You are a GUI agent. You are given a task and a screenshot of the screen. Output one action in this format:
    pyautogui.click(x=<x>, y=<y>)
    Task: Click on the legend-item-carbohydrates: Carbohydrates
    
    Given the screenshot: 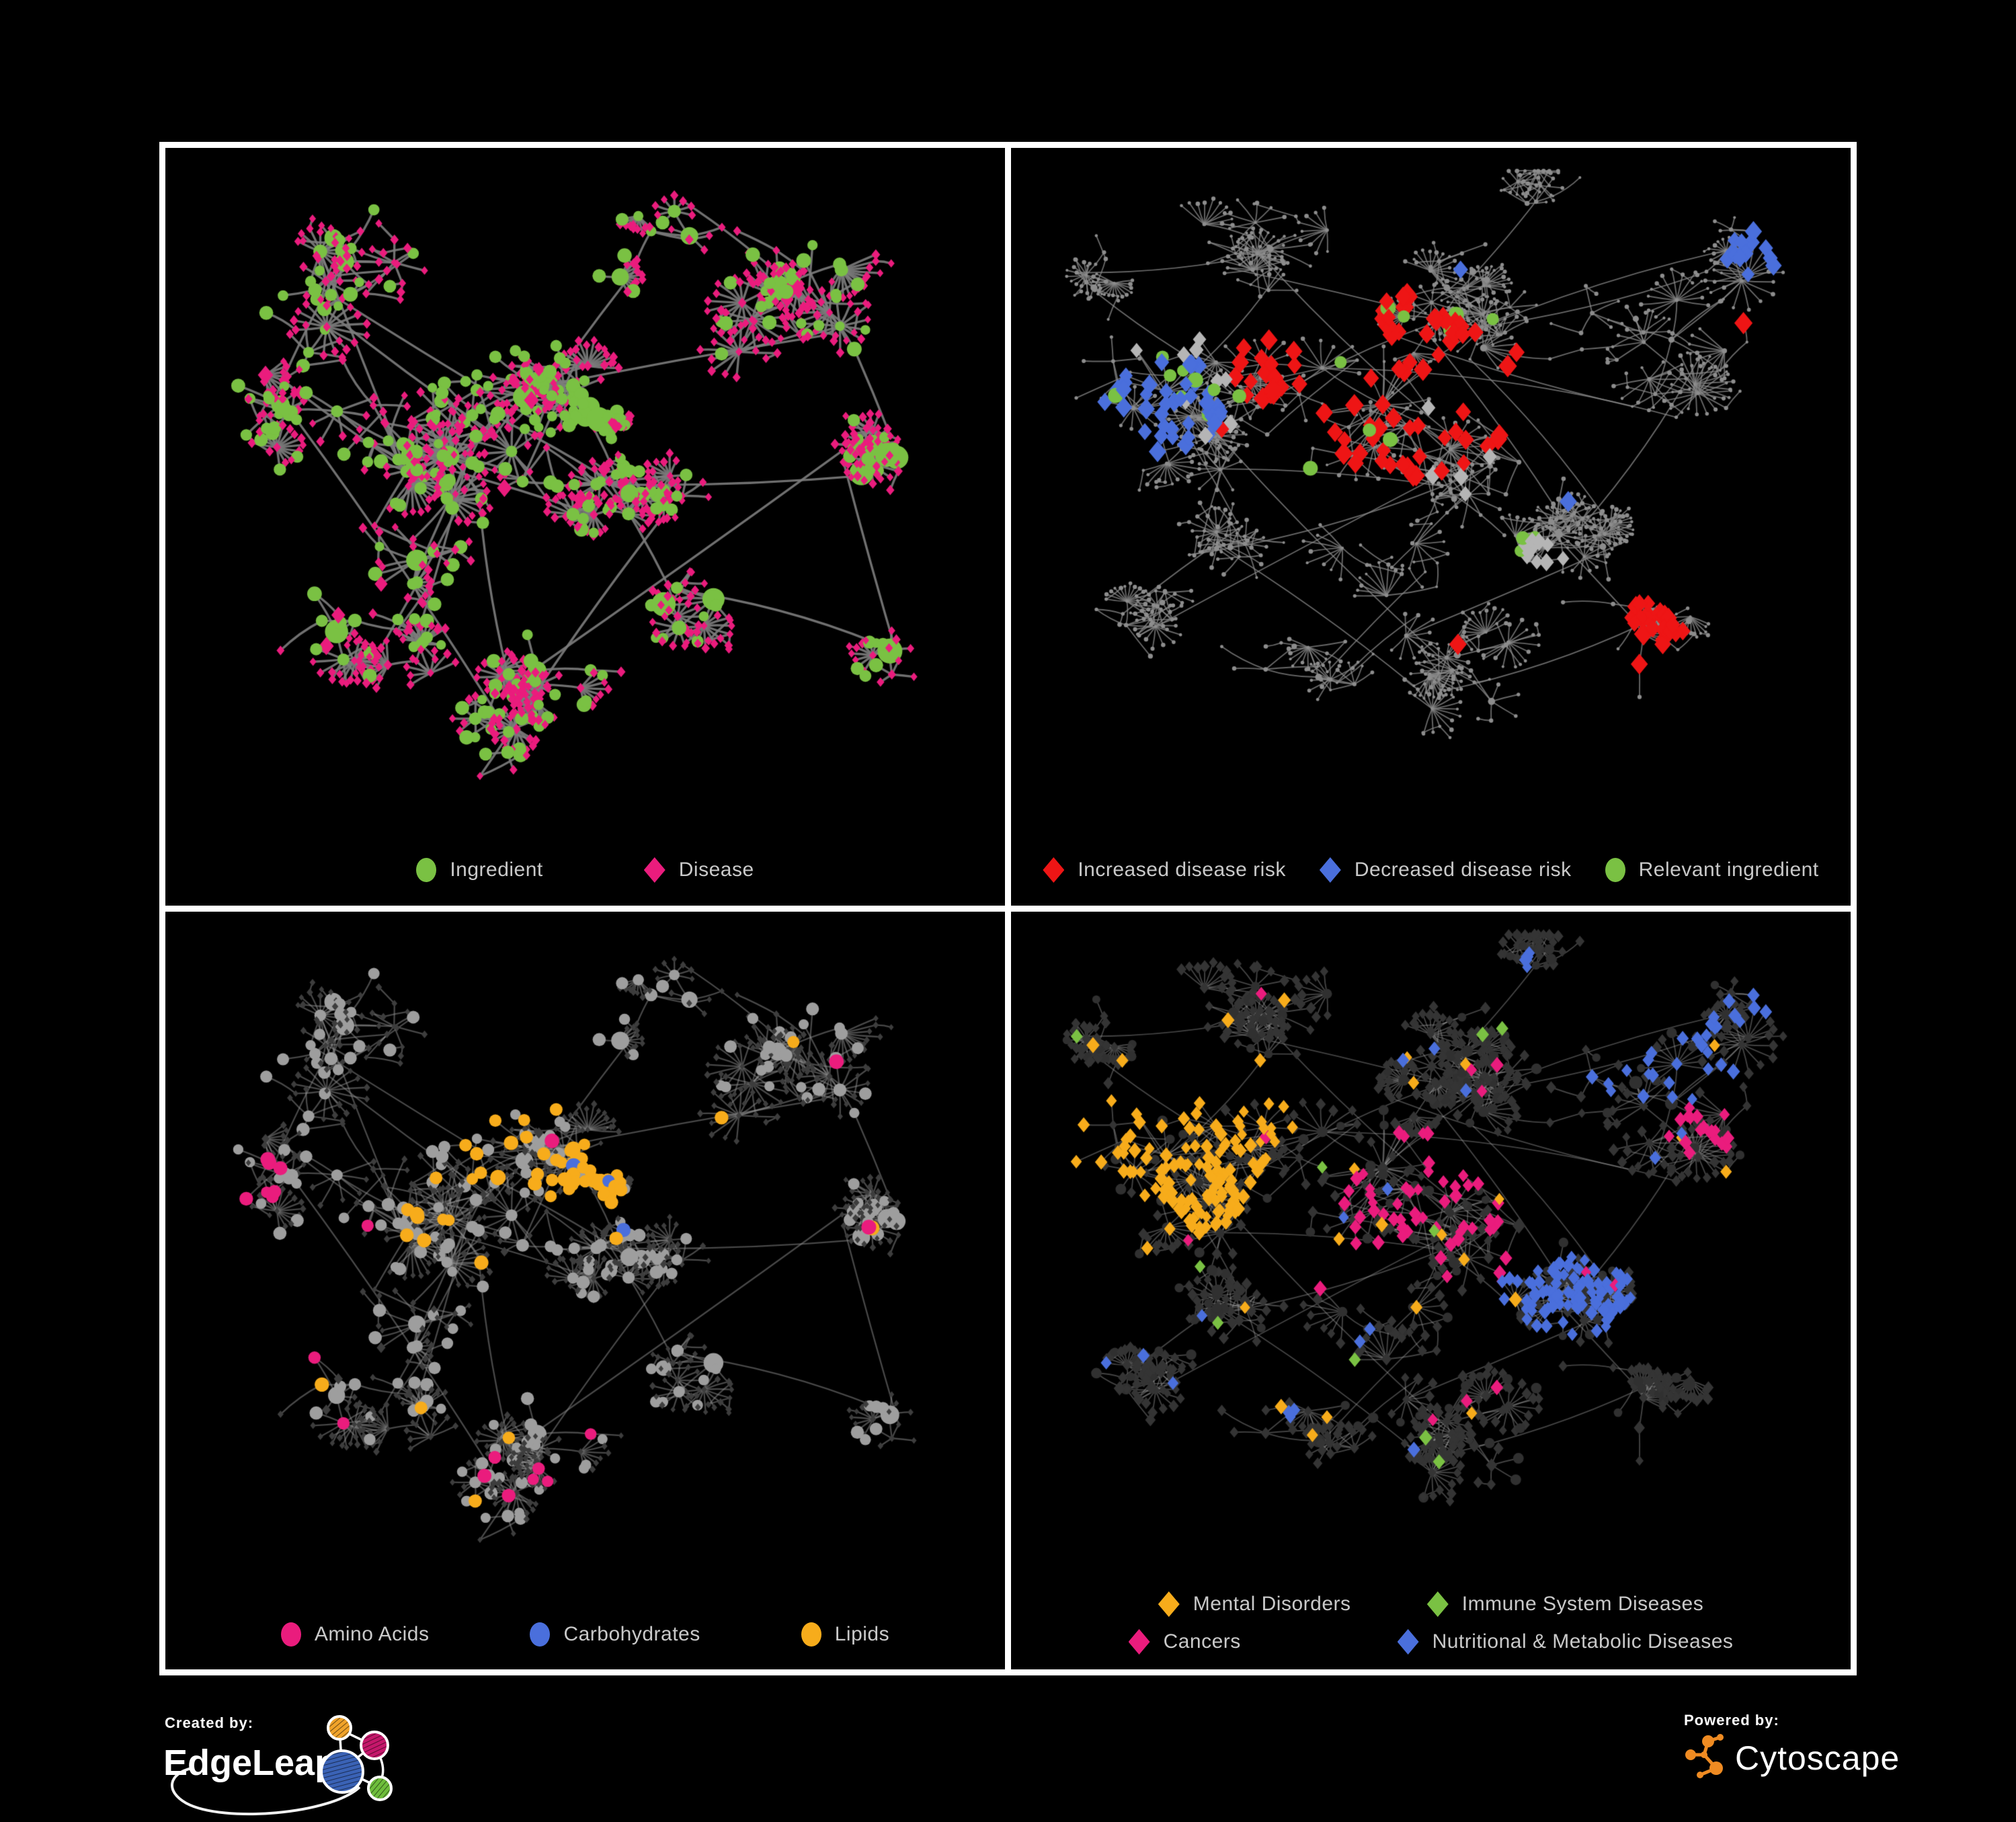 What is the action you would take?
    pyautogui.click(x=615, y=1634)
    